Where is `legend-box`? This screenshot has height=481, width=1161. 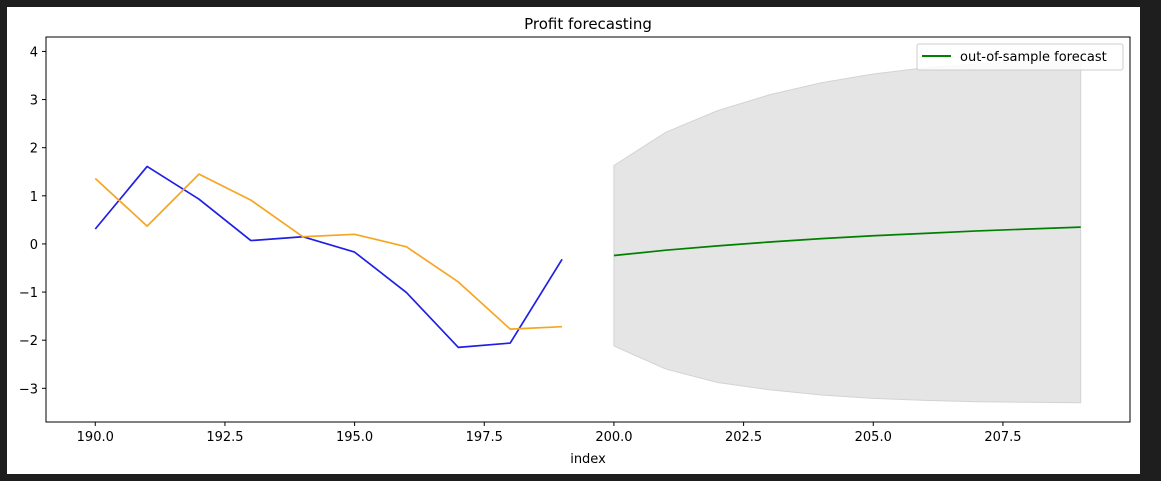
legend-box is located at coordinates (1020, 57).